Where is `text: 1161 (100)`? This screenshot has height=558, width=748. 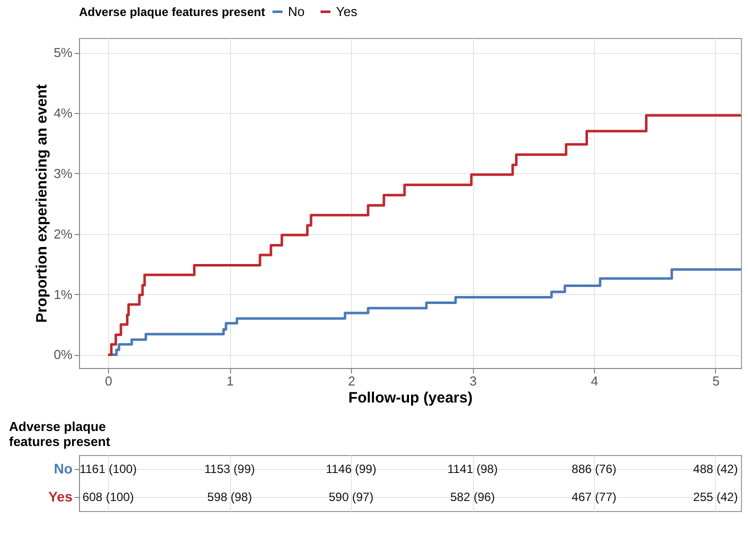
text: 1161 (100) is located at coordinates (108, 469).